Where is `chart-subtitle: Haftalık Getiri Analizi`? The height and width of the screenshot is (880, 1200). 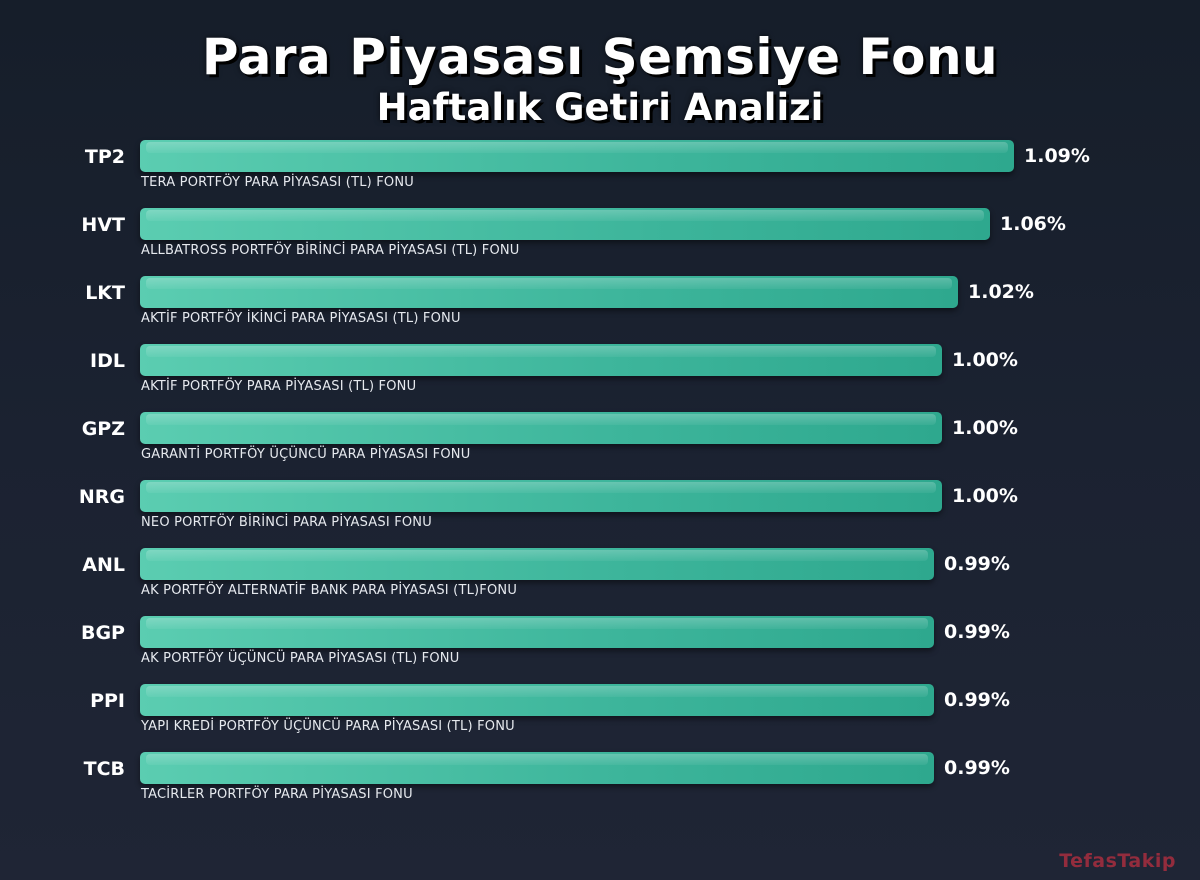
chart-subtitle: Haftalık Getiri Analizi is located at coordinates (600, 107).